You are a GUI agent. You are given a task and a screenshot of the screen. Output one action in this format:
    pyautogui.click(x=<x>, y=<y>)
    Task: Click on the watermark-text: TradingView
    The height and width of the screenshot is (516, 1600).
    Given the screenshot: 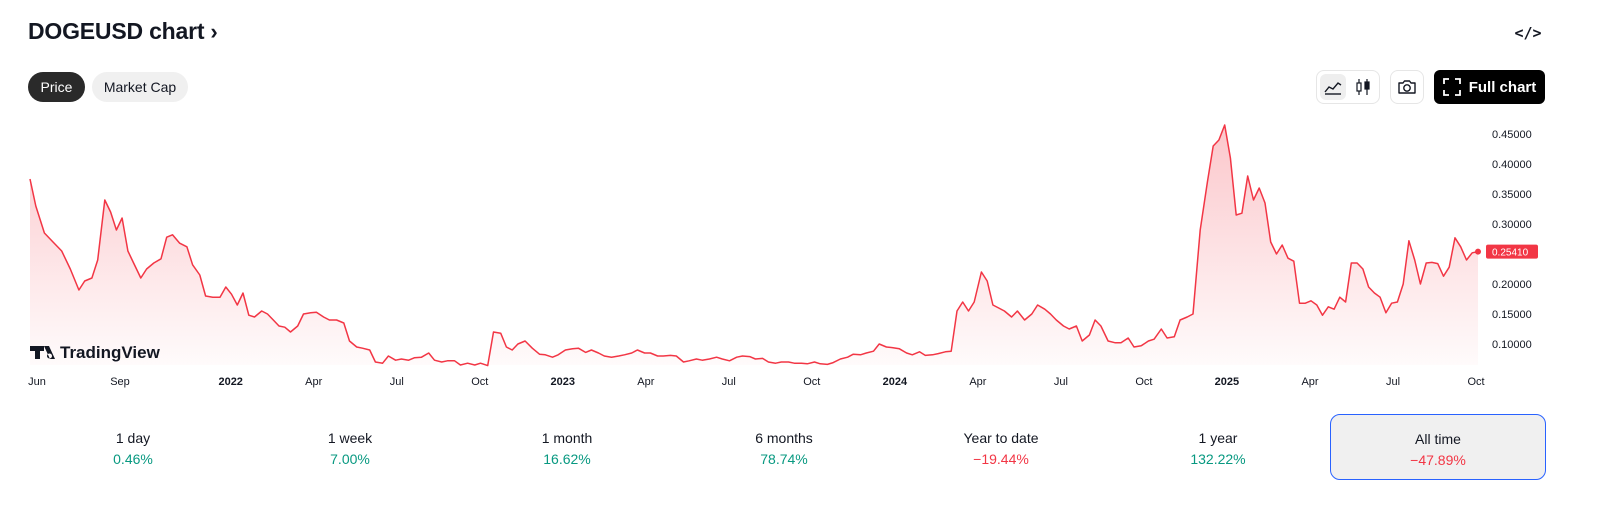 What is the action you would take?
    pyautogui.click(x=110, y=352)
    